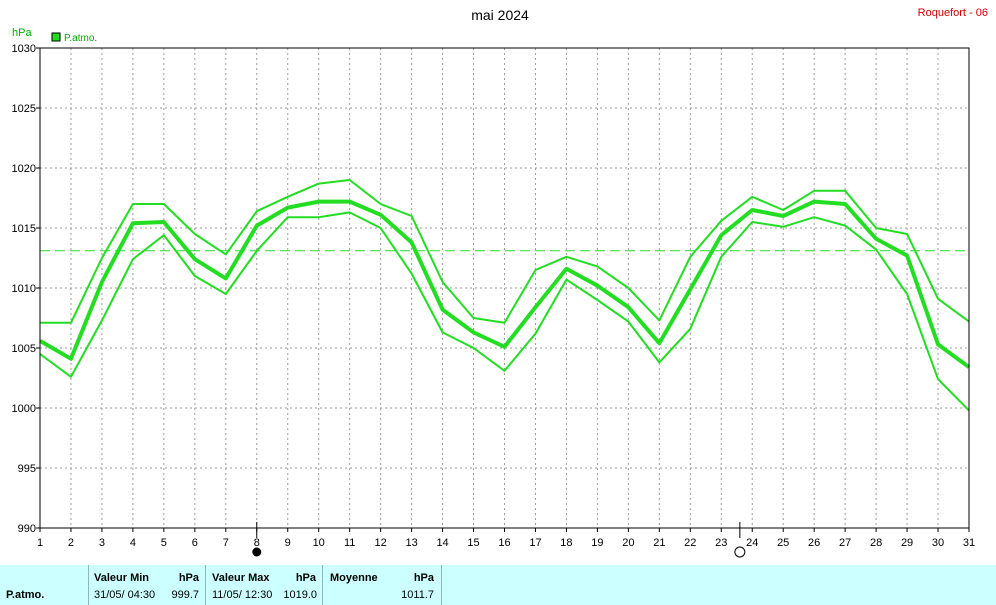  I want to click on x-tick-label-19: 19, so click(597, 543).